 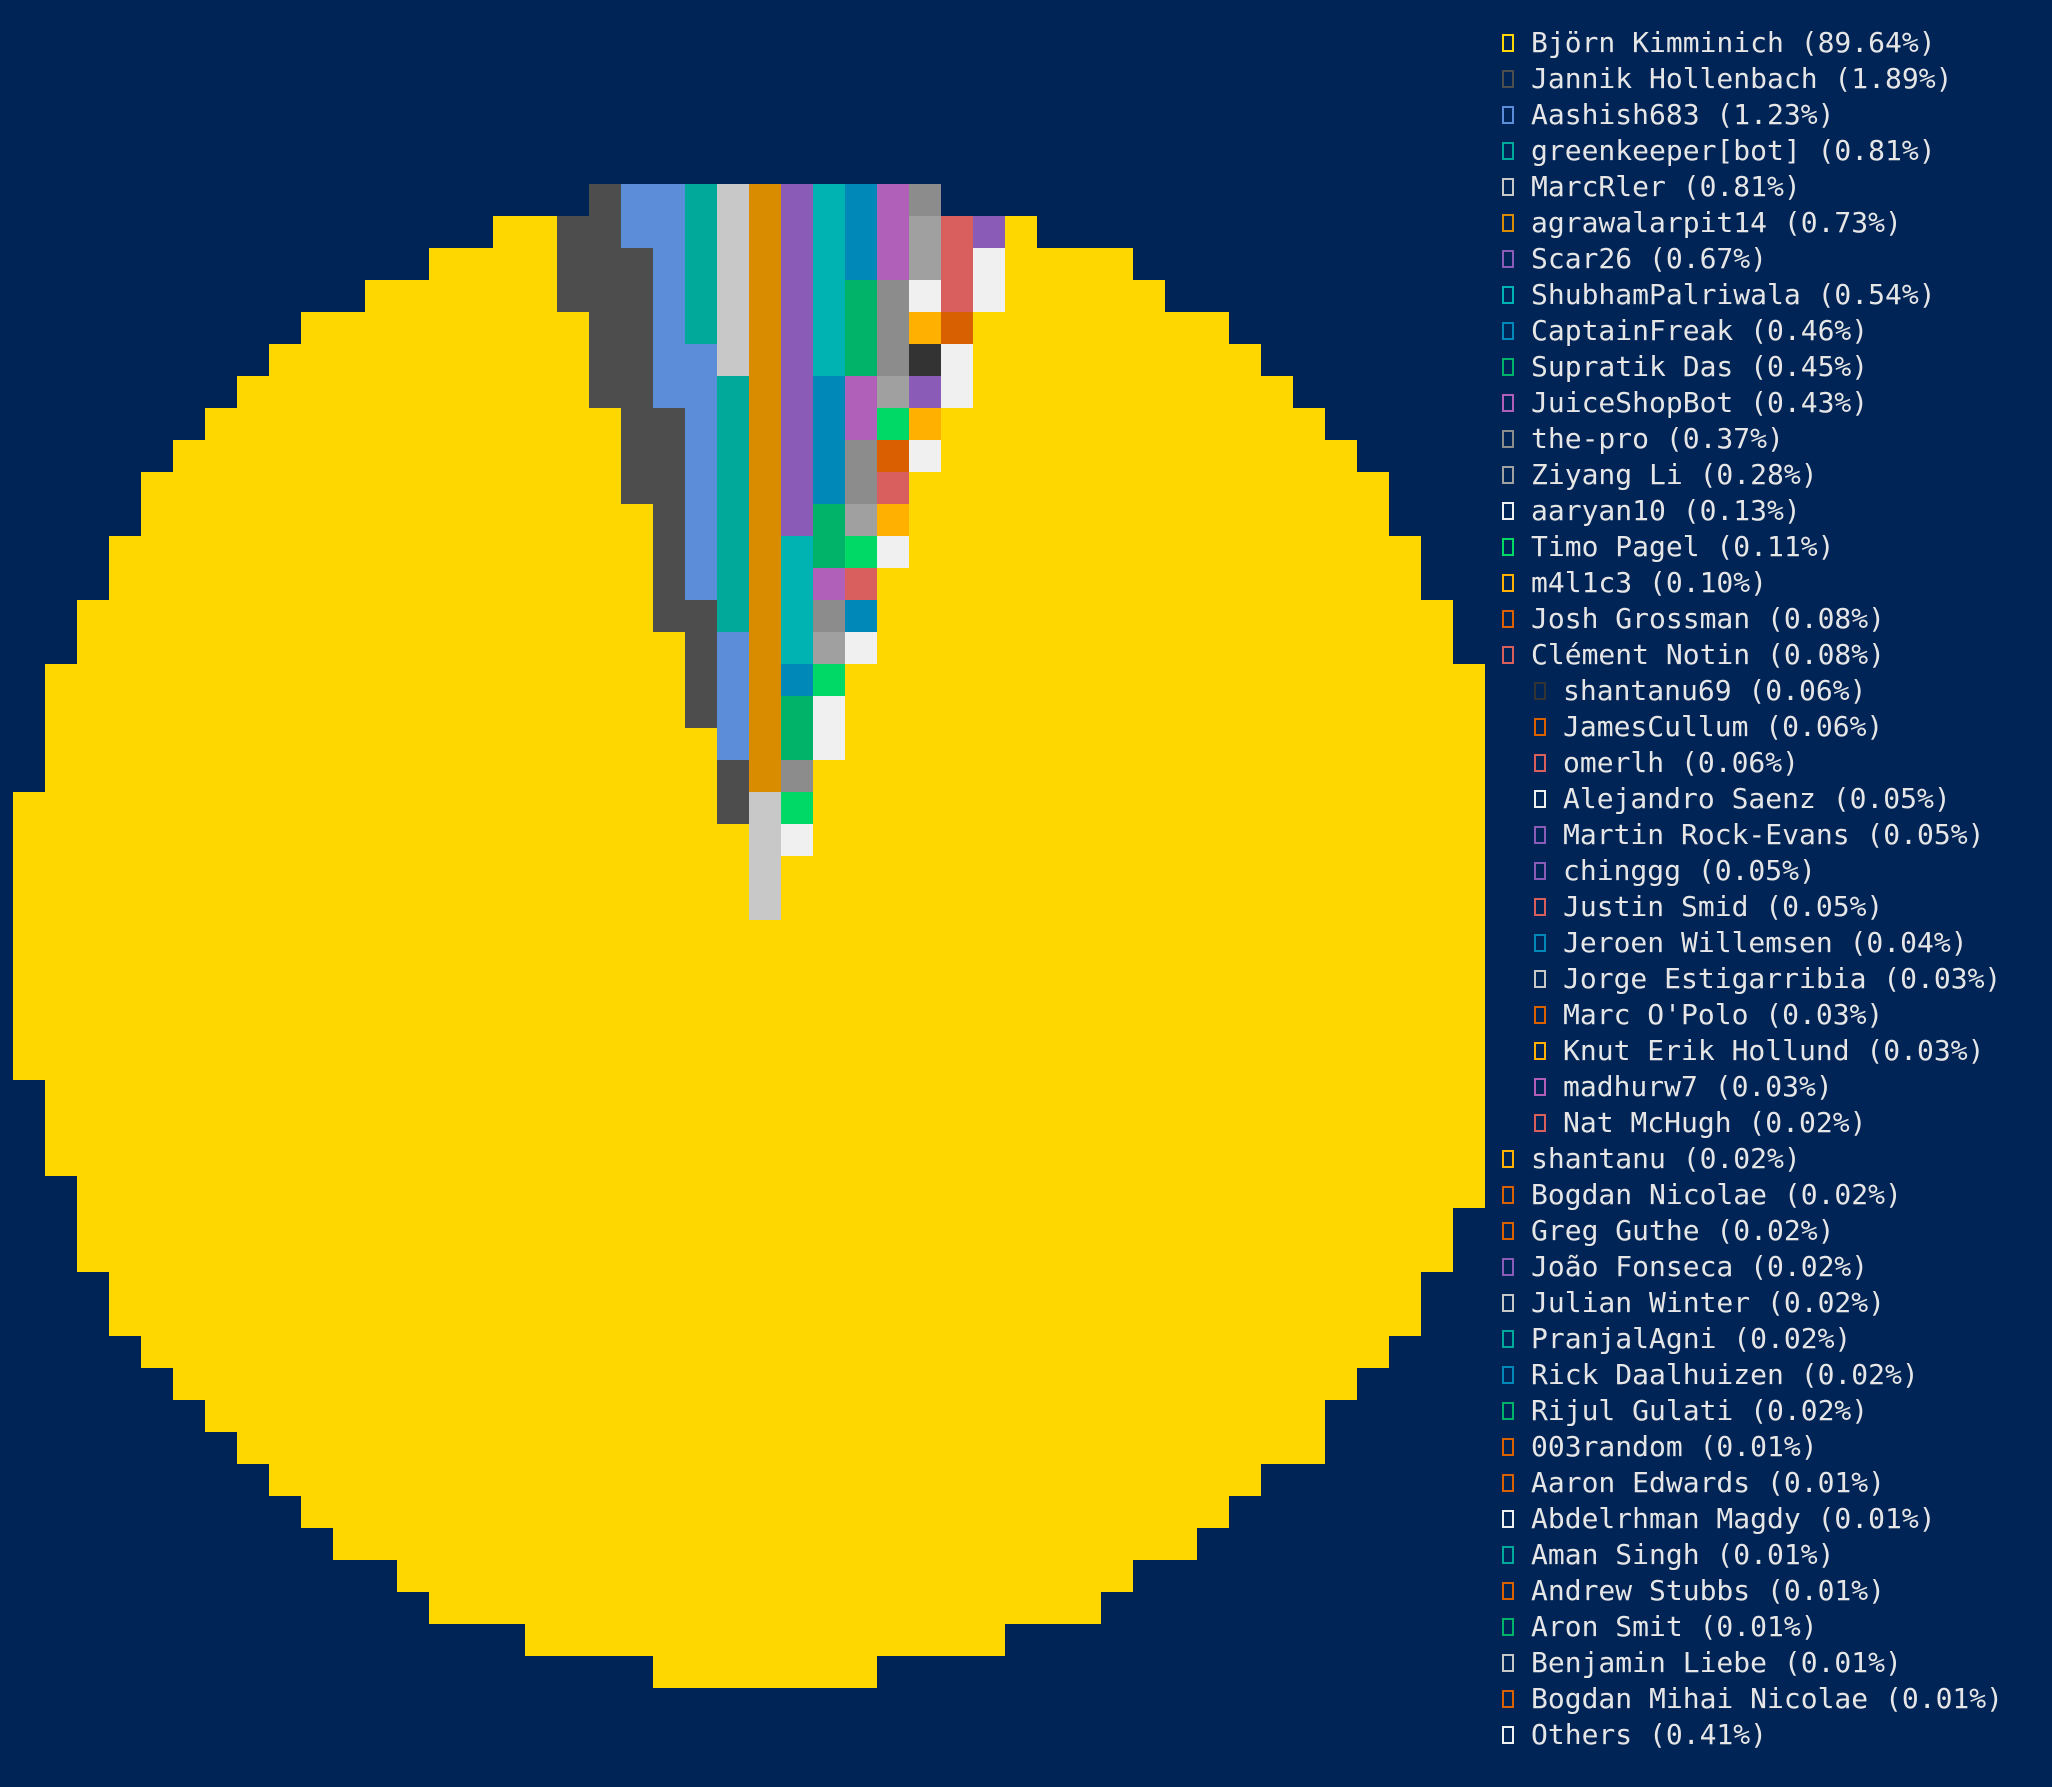 I want to click on legend-label: CaptainFreak (0.46%), so click(x=1700, y=330).